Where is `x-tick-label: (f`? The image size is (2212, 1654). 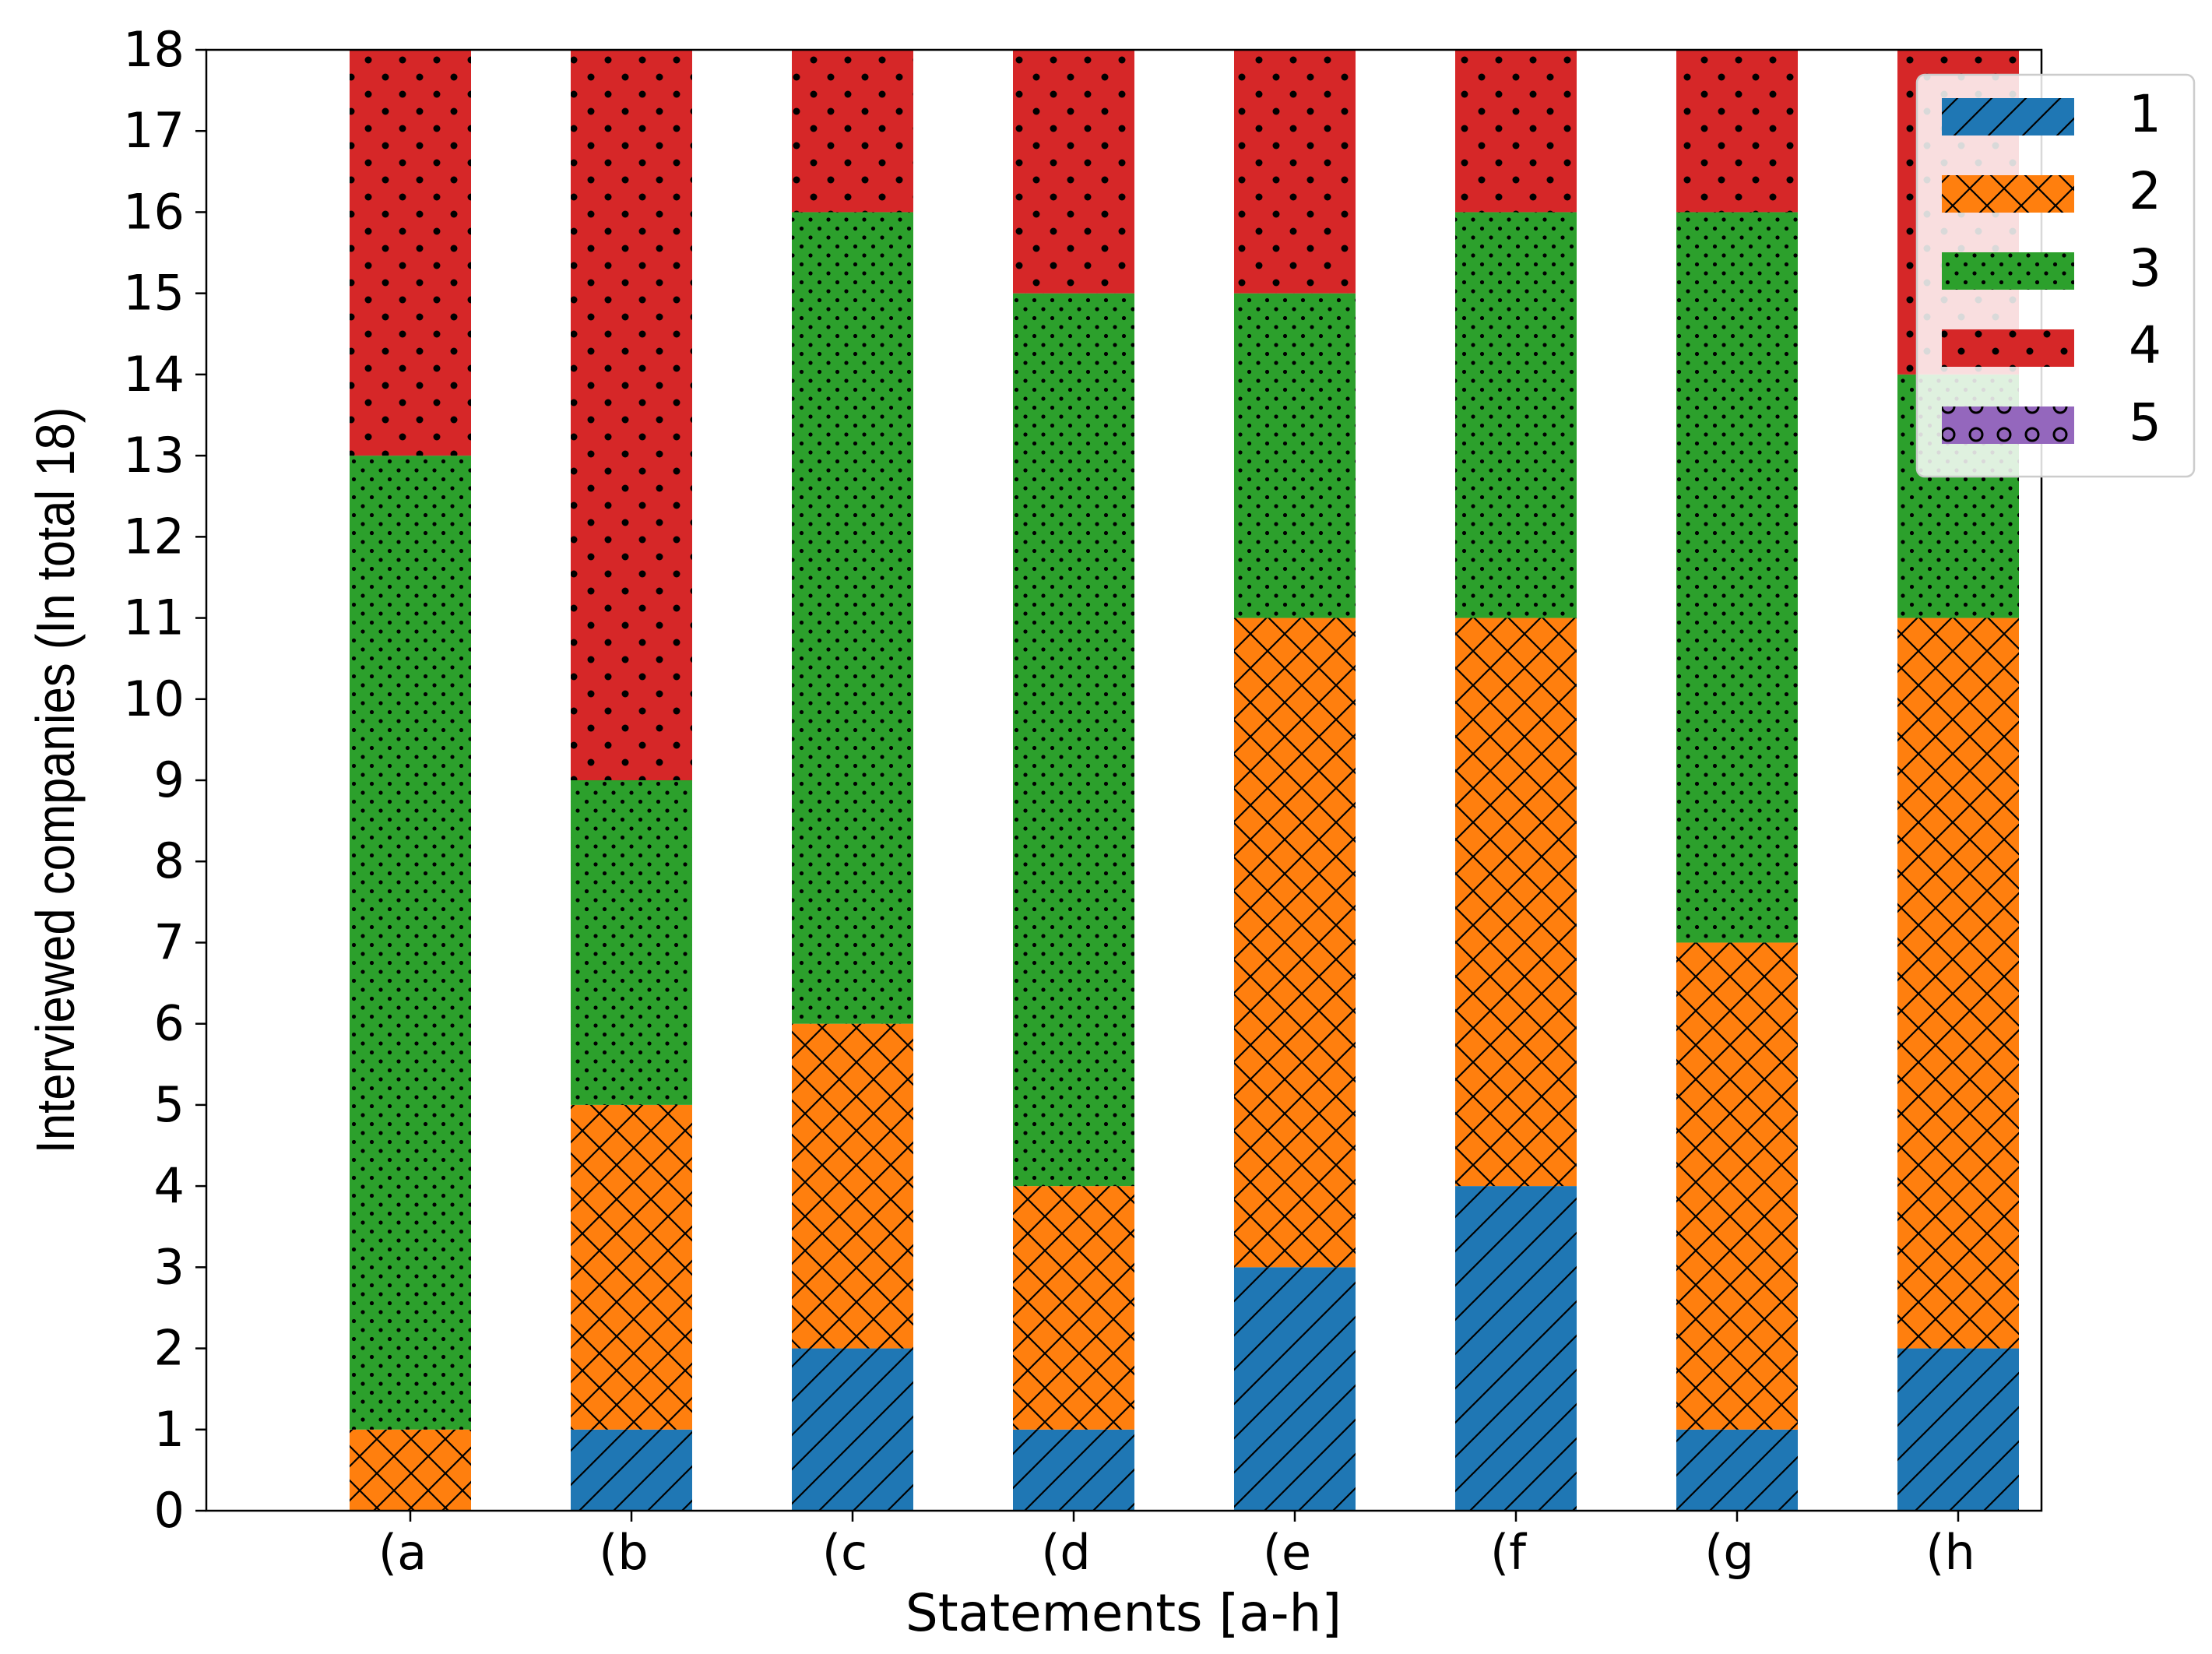
x-tick-label: (f is located at coordinates (1509, 1552).